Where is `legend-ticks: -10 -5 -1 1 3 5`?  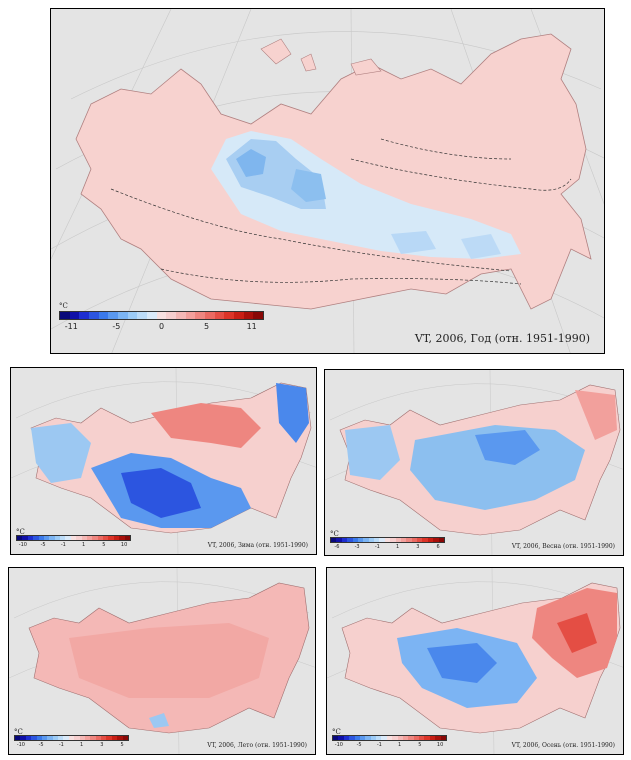
legend-ticks: -10 -5 -1 1 3 5 is located at coordinates (71, 745).